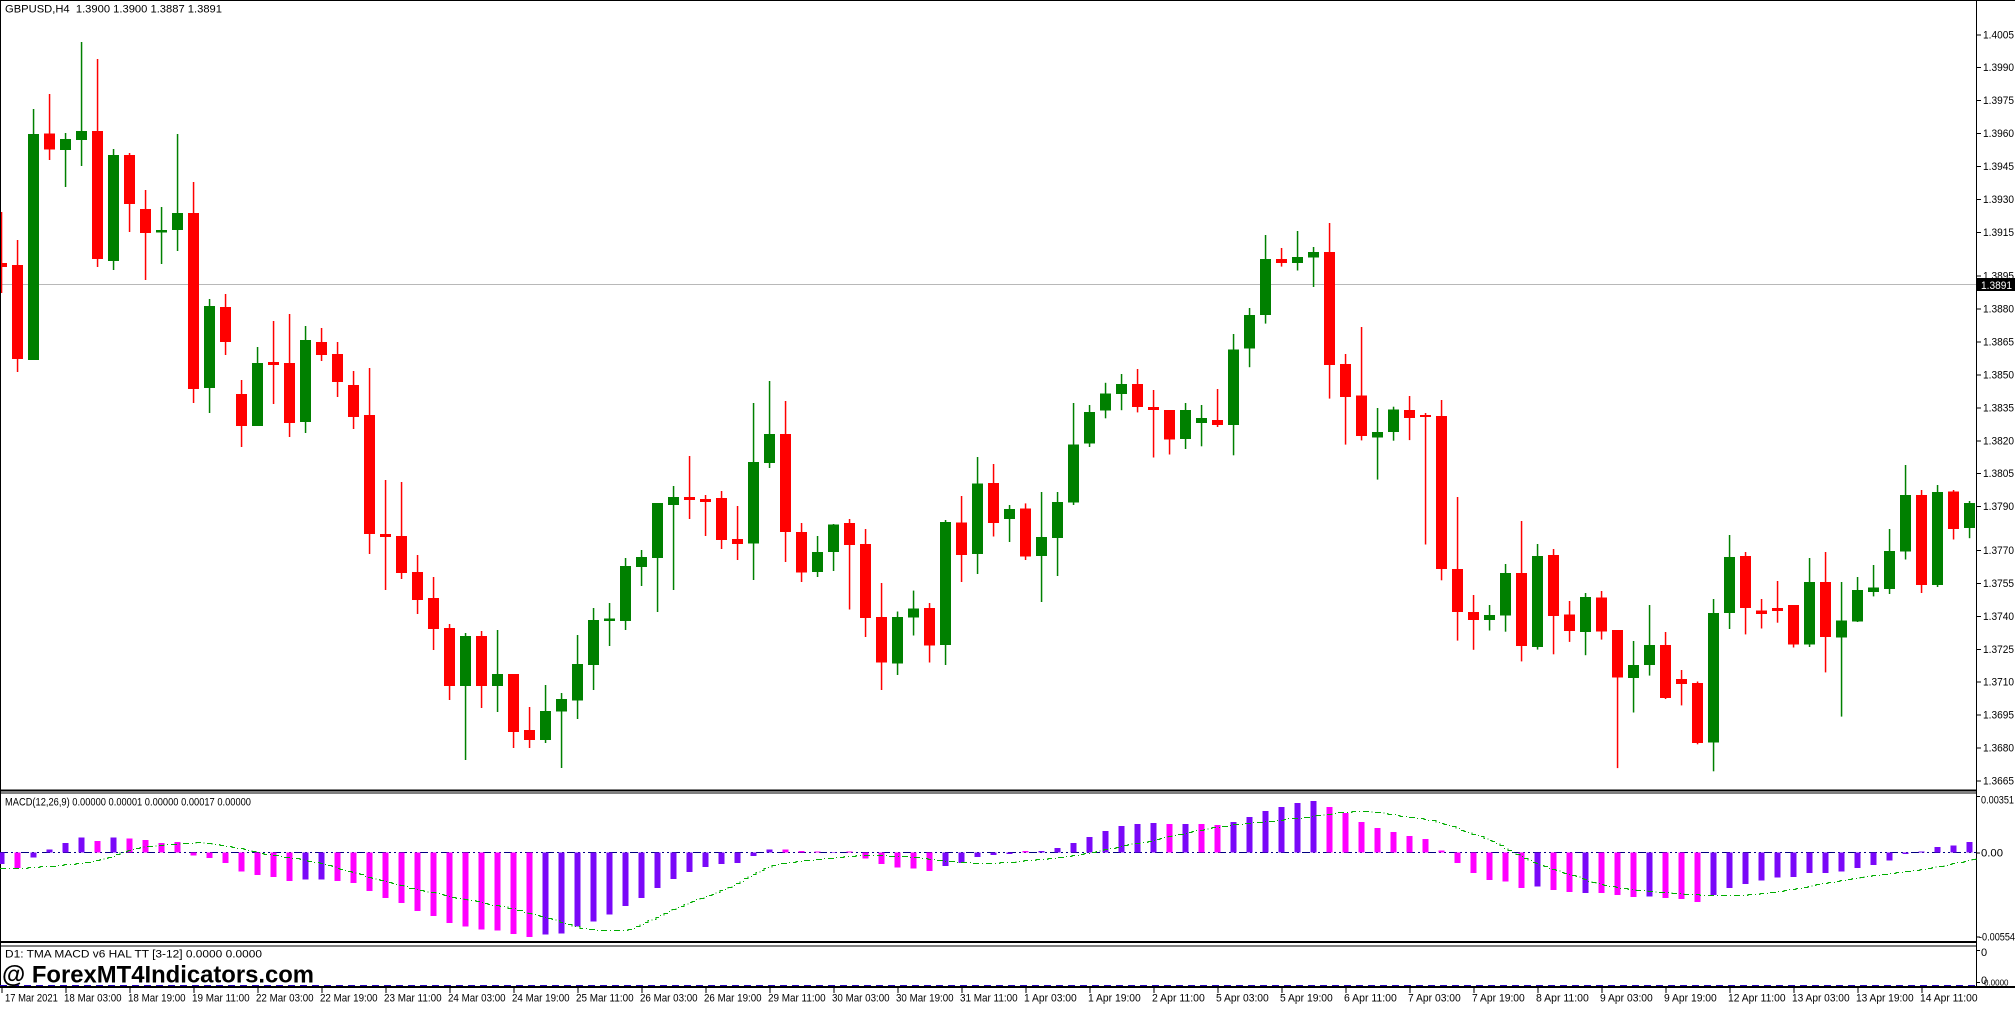 This screenshot has width=2015, height=1009. Describe the element at coordinates (541, 999) in the screenshot. I see `svg-text: 24 Mar 19:00` at that location.